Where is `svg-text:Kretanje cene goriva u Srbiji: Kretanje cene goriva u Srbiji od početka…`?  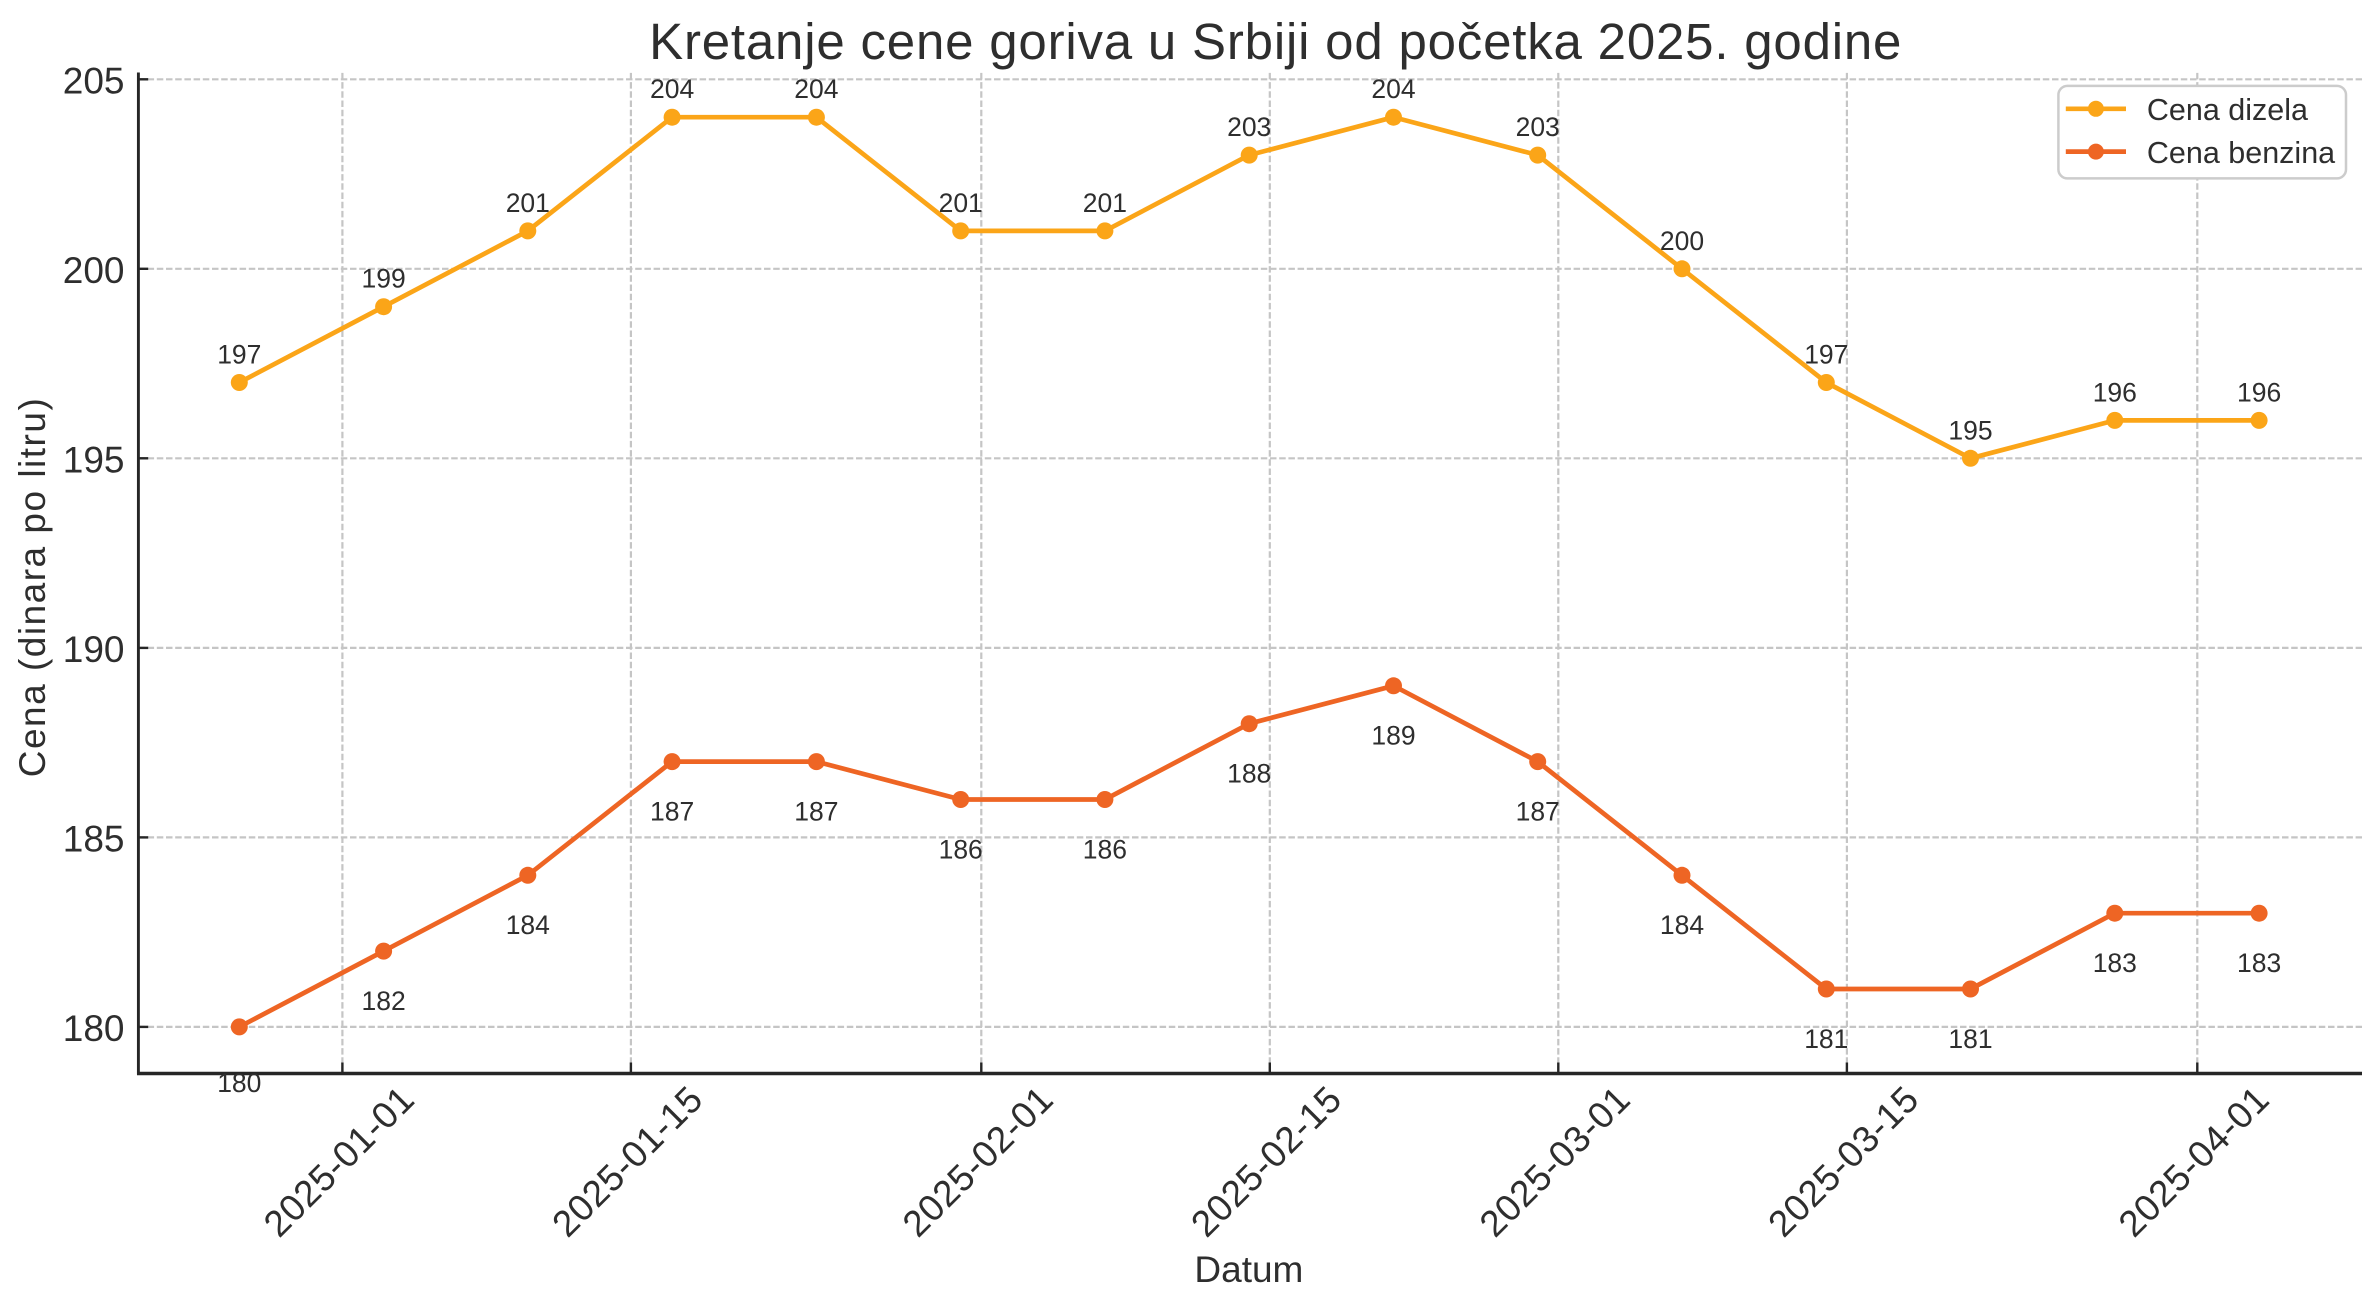 svg-text:Kretanje cene goriva u Srbiji: Kretanje cene goriva u Srbiji od početka… is located at coordinates (1275, 41).